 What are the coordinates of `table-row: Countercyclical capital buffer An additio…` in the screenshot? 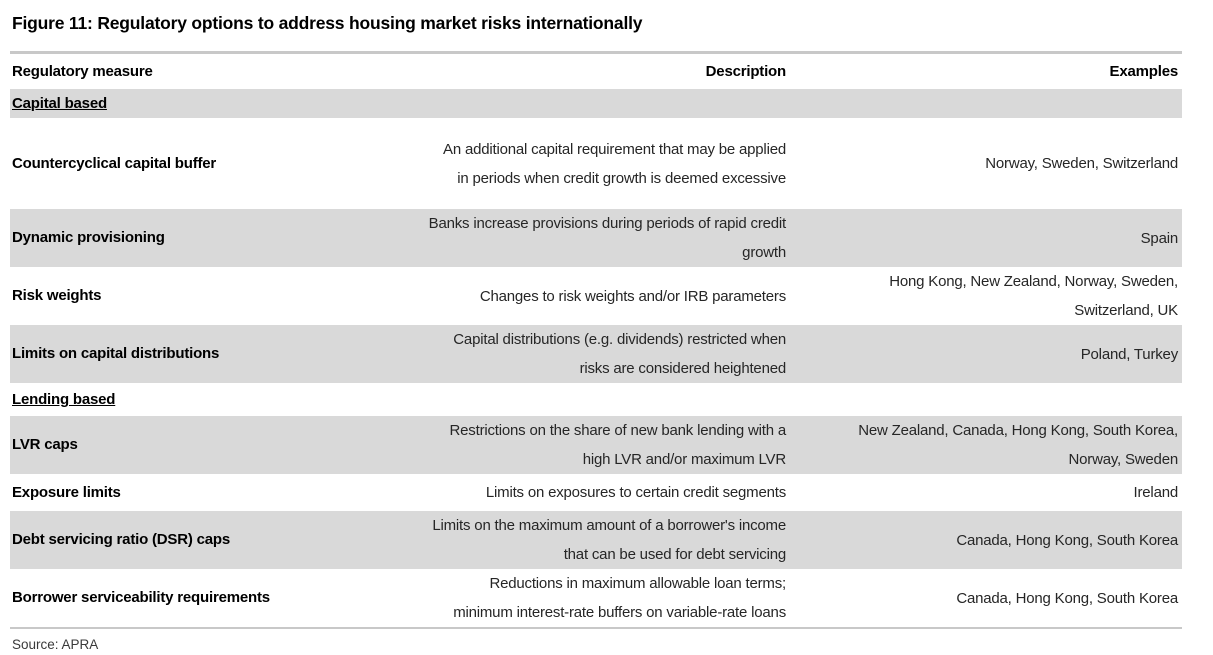 It's located at (596, 163).